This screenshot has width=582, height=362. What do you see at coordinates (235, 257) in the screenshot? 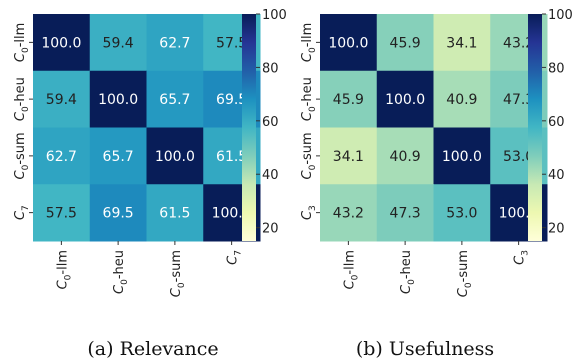
I see `col-tick-label: C7` at bounding box center [235, 257].